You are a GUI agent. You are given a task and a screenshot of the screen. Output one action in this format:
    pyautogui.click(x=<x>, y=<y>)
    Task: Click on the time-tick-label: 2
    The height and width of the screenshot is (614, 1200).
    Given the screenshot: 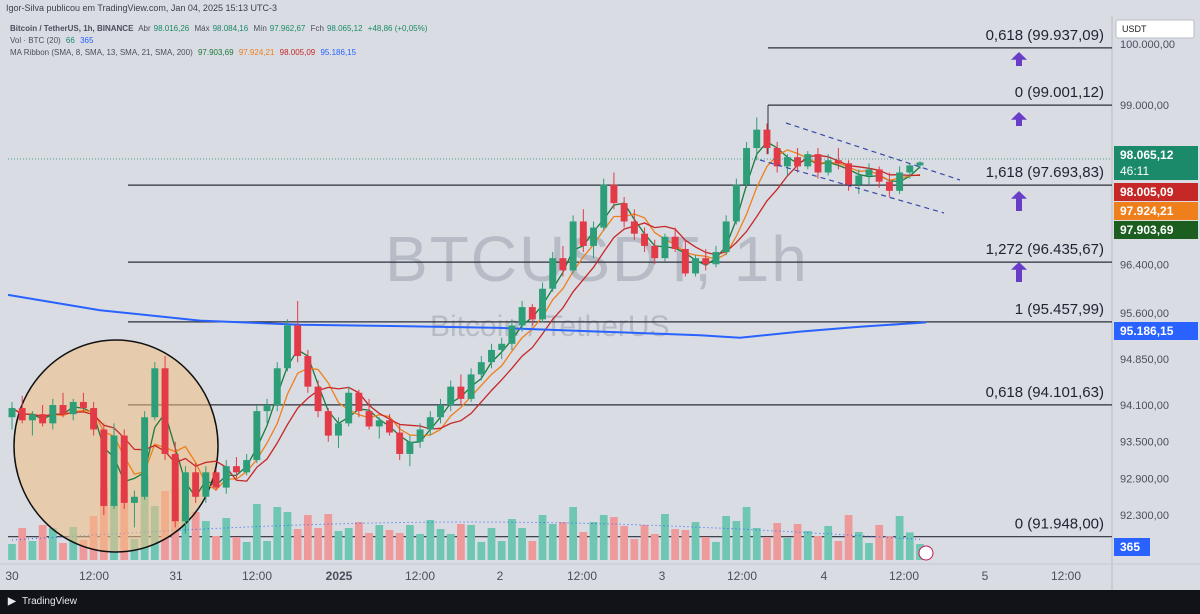 What is the action you would take?
    pyautogui.click(x=500, y=576)
    